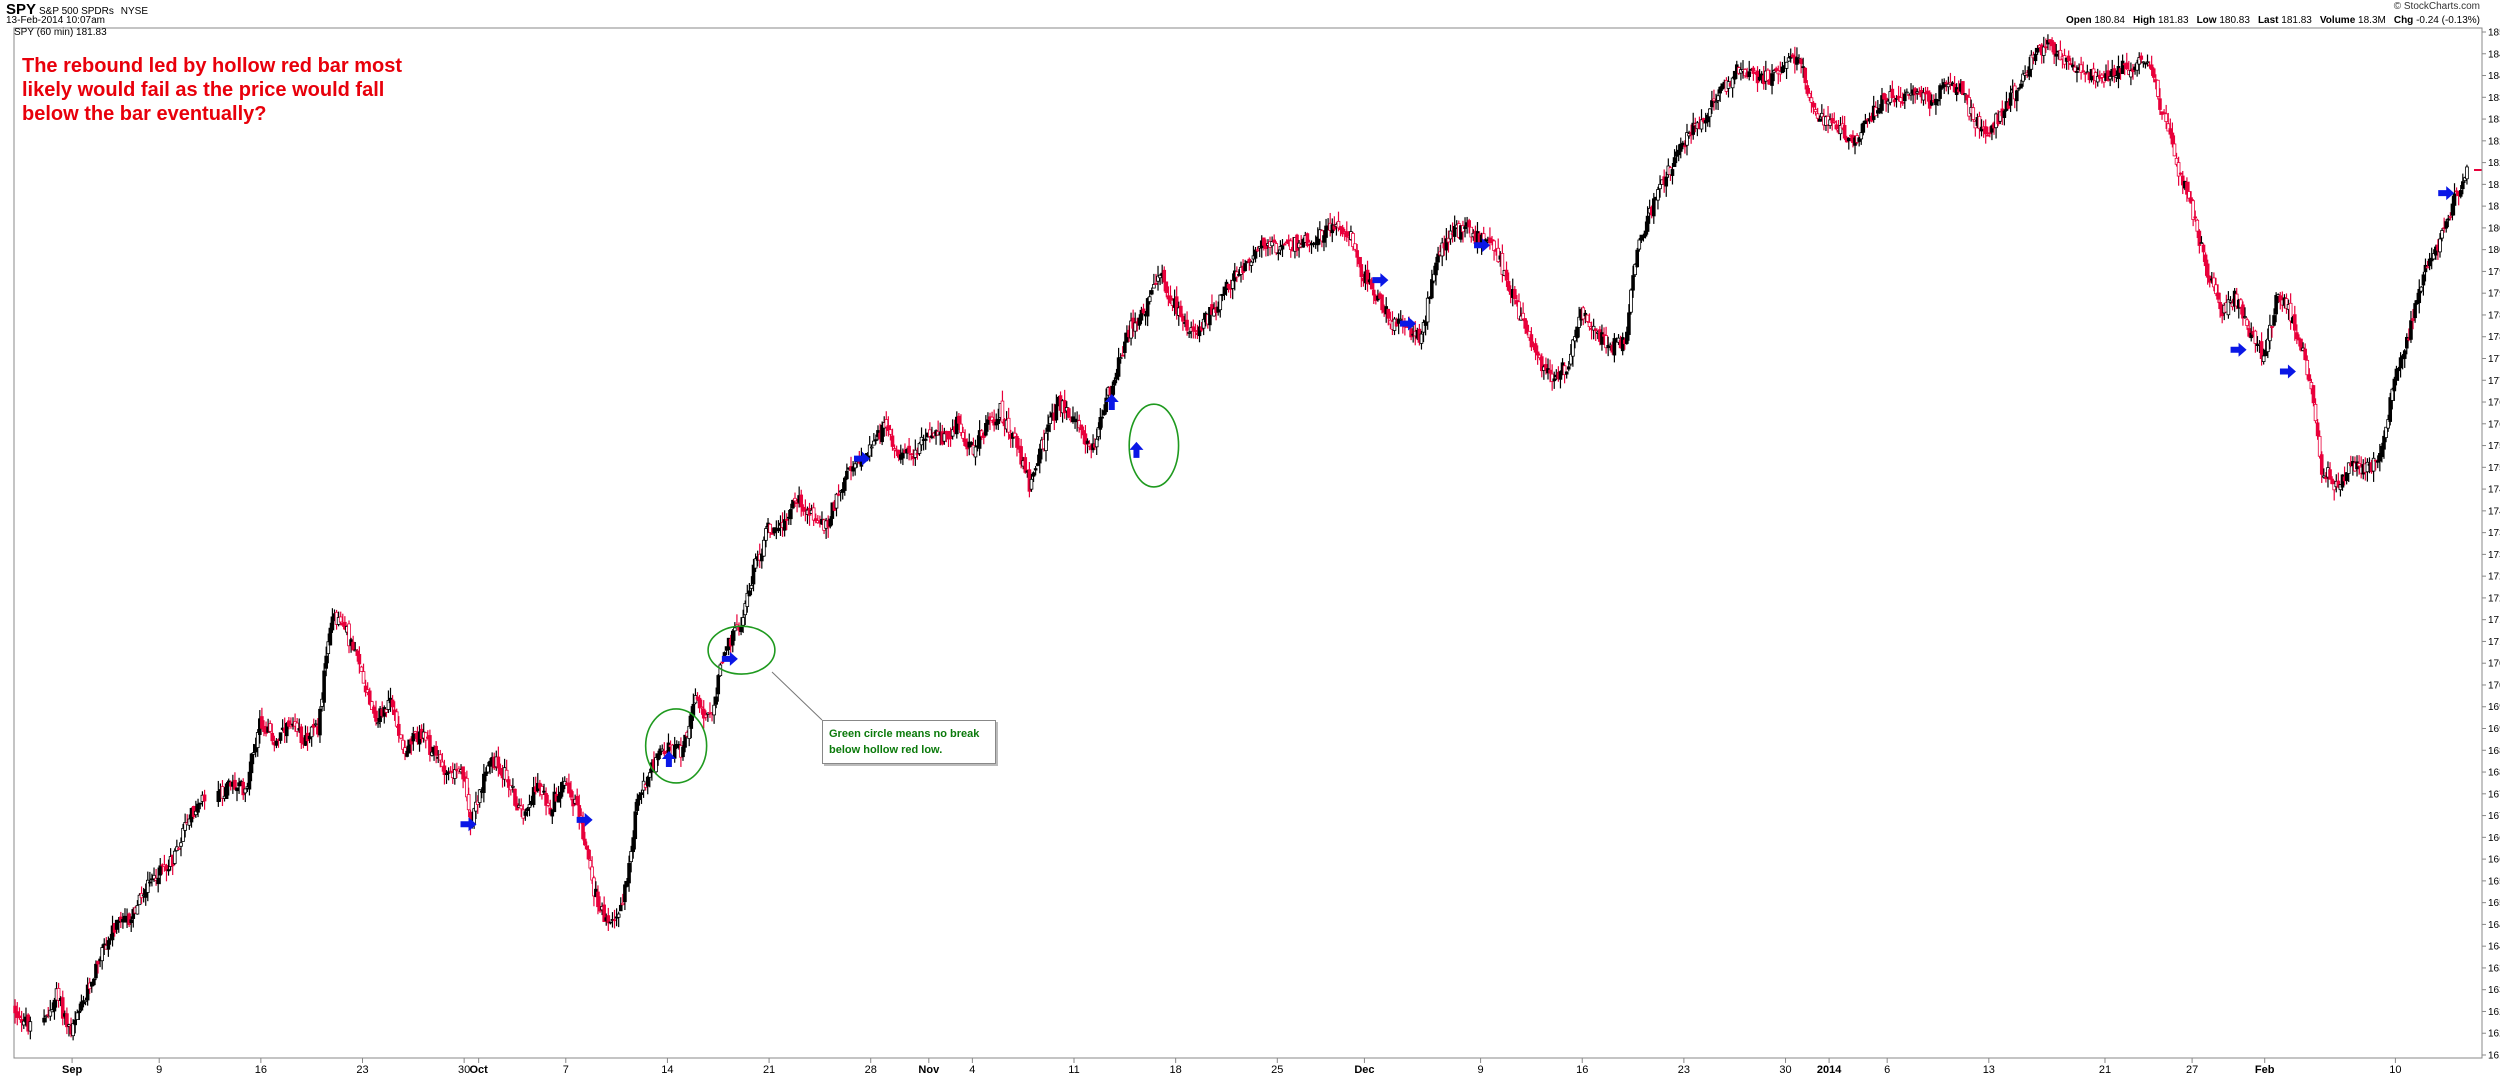  What do you see at coordinates (2494, 664) in the screenshot?
I see `y-tick-label: 170.5` at bounding box center [2494, 664].